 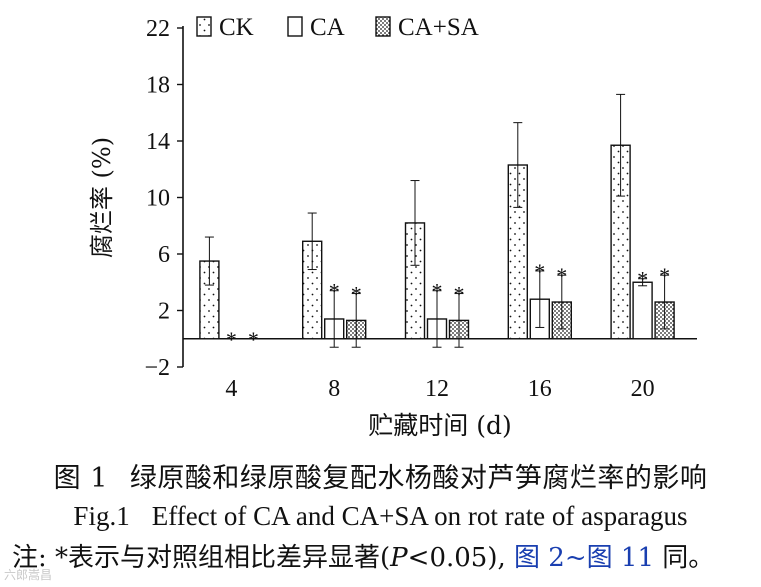 What do you see at coordinates (164, 312) in the screenshot?
I see `y-tick-label: 2` at bounding box center [164, 312].